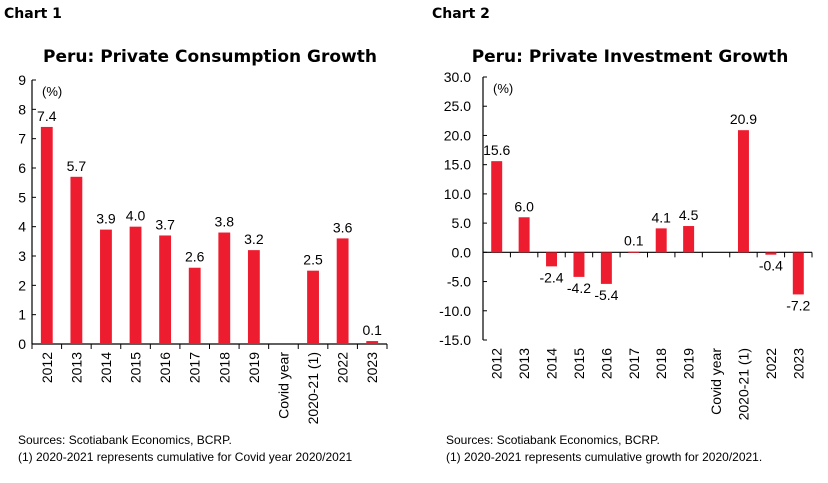 The width and height of the screenshot is (828, 483). What do you see at coordinates (552, 363) in the screenshot?
I see `chart-2-x-tick-label: 2014` at bounding box center [552, 363].